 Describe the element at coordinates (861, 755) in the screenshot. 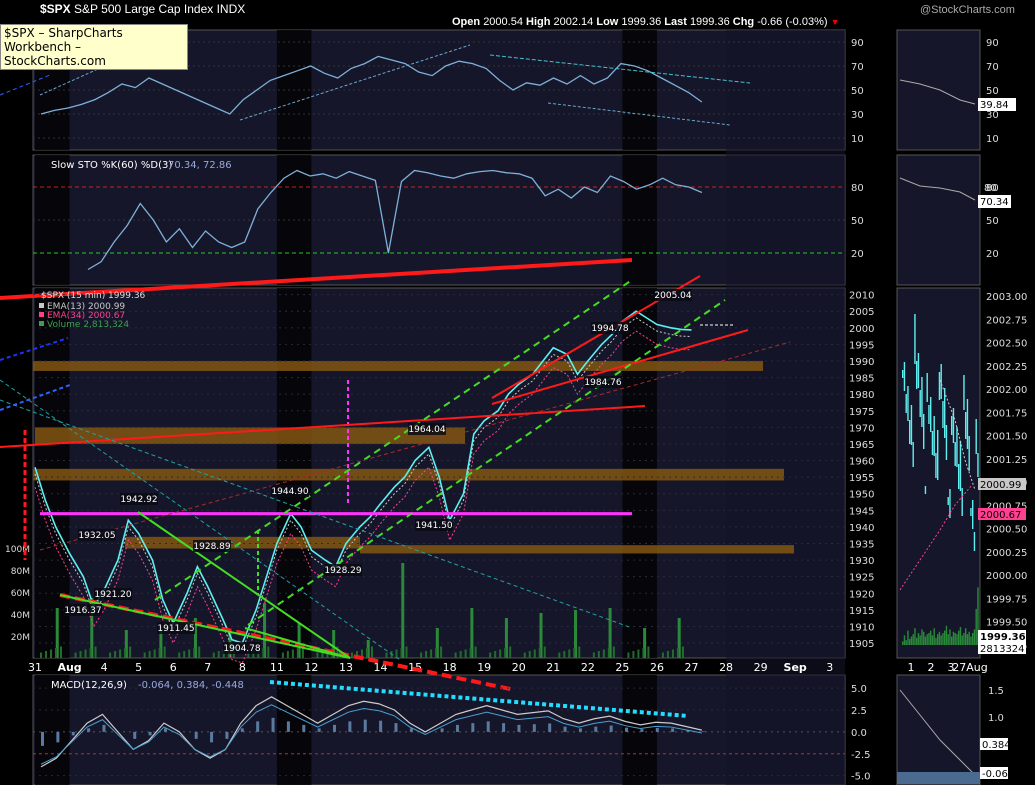

I see `macd-tick-label: -2.5` at that location.